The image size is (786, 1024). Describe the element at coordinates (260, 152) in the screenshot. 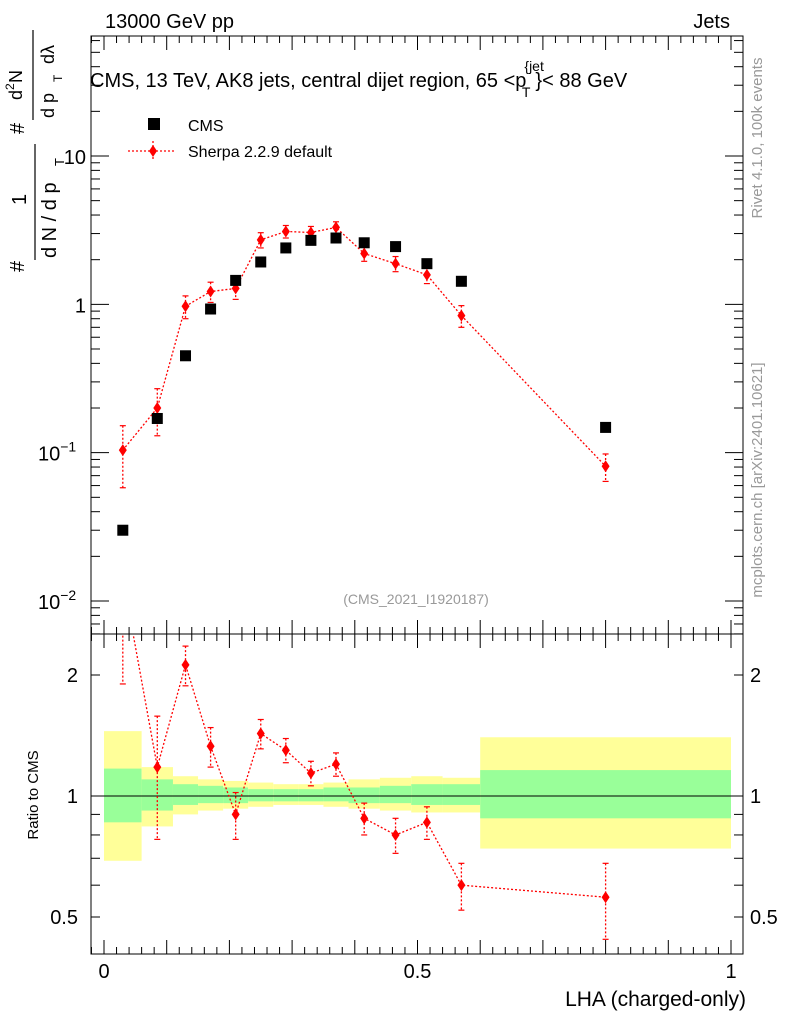

I see `legend-sherpa-label: Sherpa 2.2.9 default` at that location.